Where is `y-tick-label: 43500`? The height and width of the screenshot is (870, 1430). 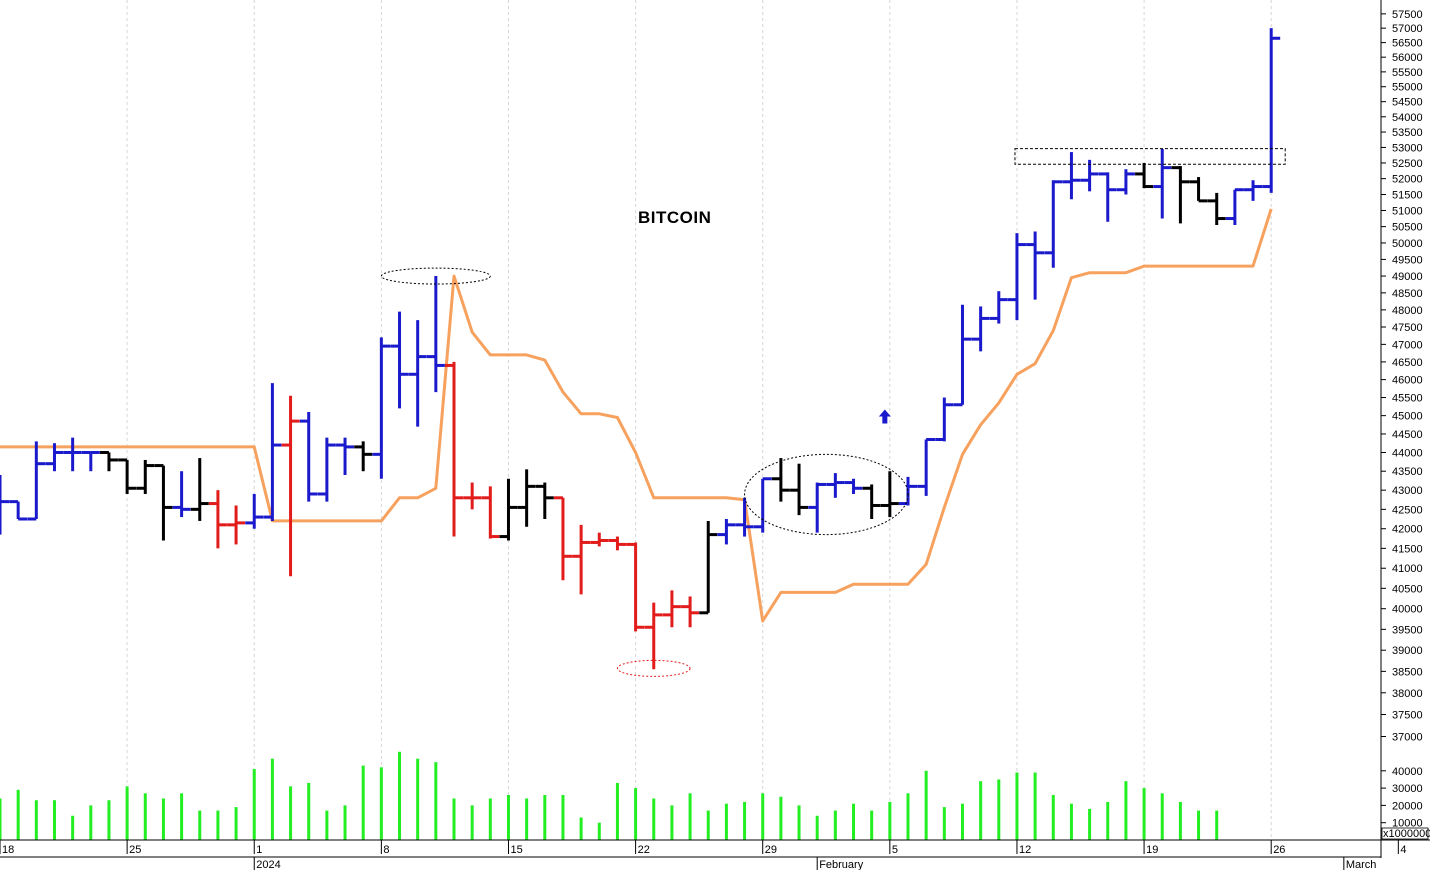 y-tick-label: 43500 is located at coordinates (1407, 472).